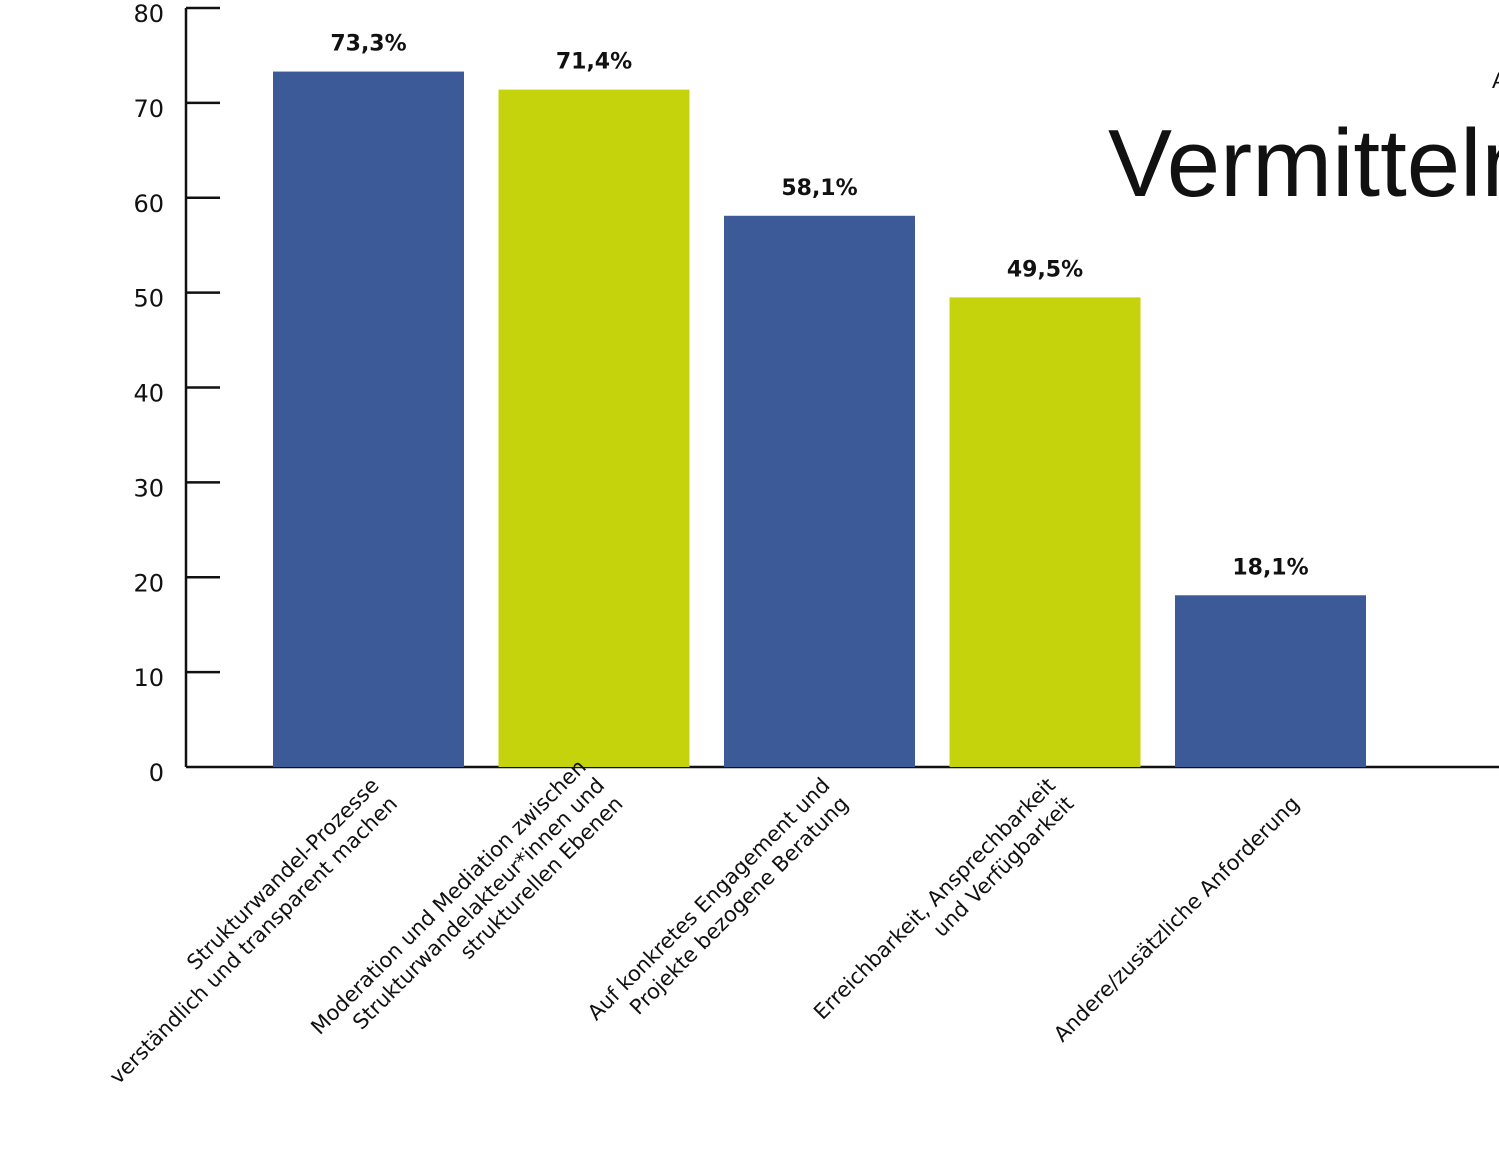  I want to click on x-tick-label: Andere/zusätzliche Anforderung, so click(1176, 919).